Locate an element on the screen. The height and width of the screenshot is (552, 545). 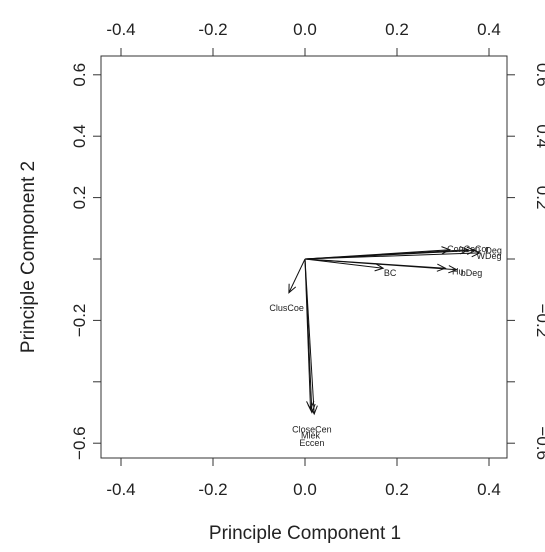
arrow-eigcen is located at coordinates (309, 336).